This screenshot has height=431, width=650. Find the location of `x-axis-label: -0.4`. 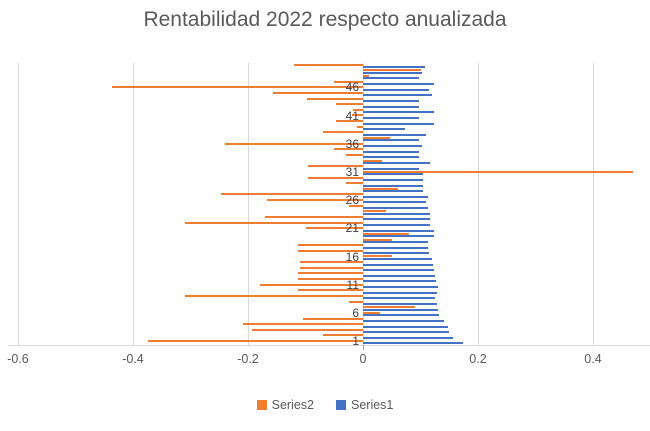

x-axis-label: -0.4 is located at coordinates (133, 359).